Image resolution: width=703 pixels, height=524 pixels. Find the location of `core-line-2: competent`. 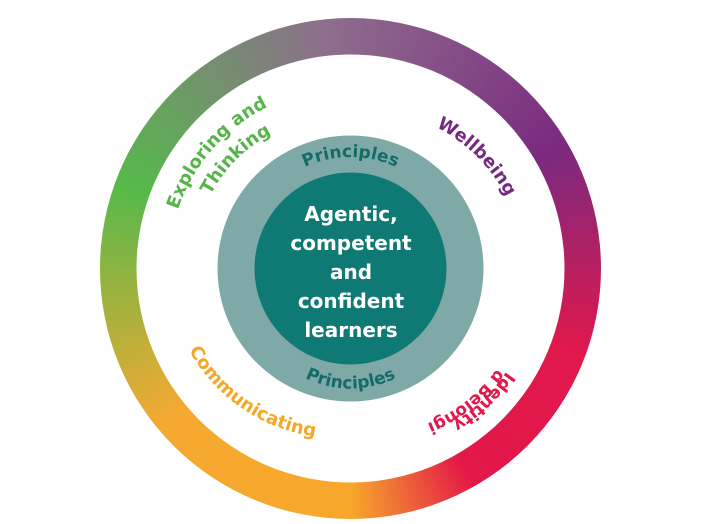

core-line-2: competent is located at coordinates (351, 242).